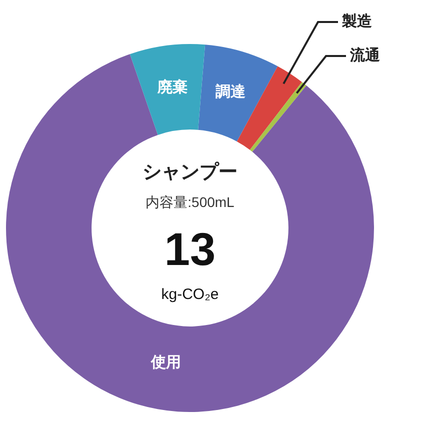 The image size is (422, 423). What do you see at coordinates (365, 55) in the screenshot?
I see `slice-label: 流通` at bounding box center [365, 55].